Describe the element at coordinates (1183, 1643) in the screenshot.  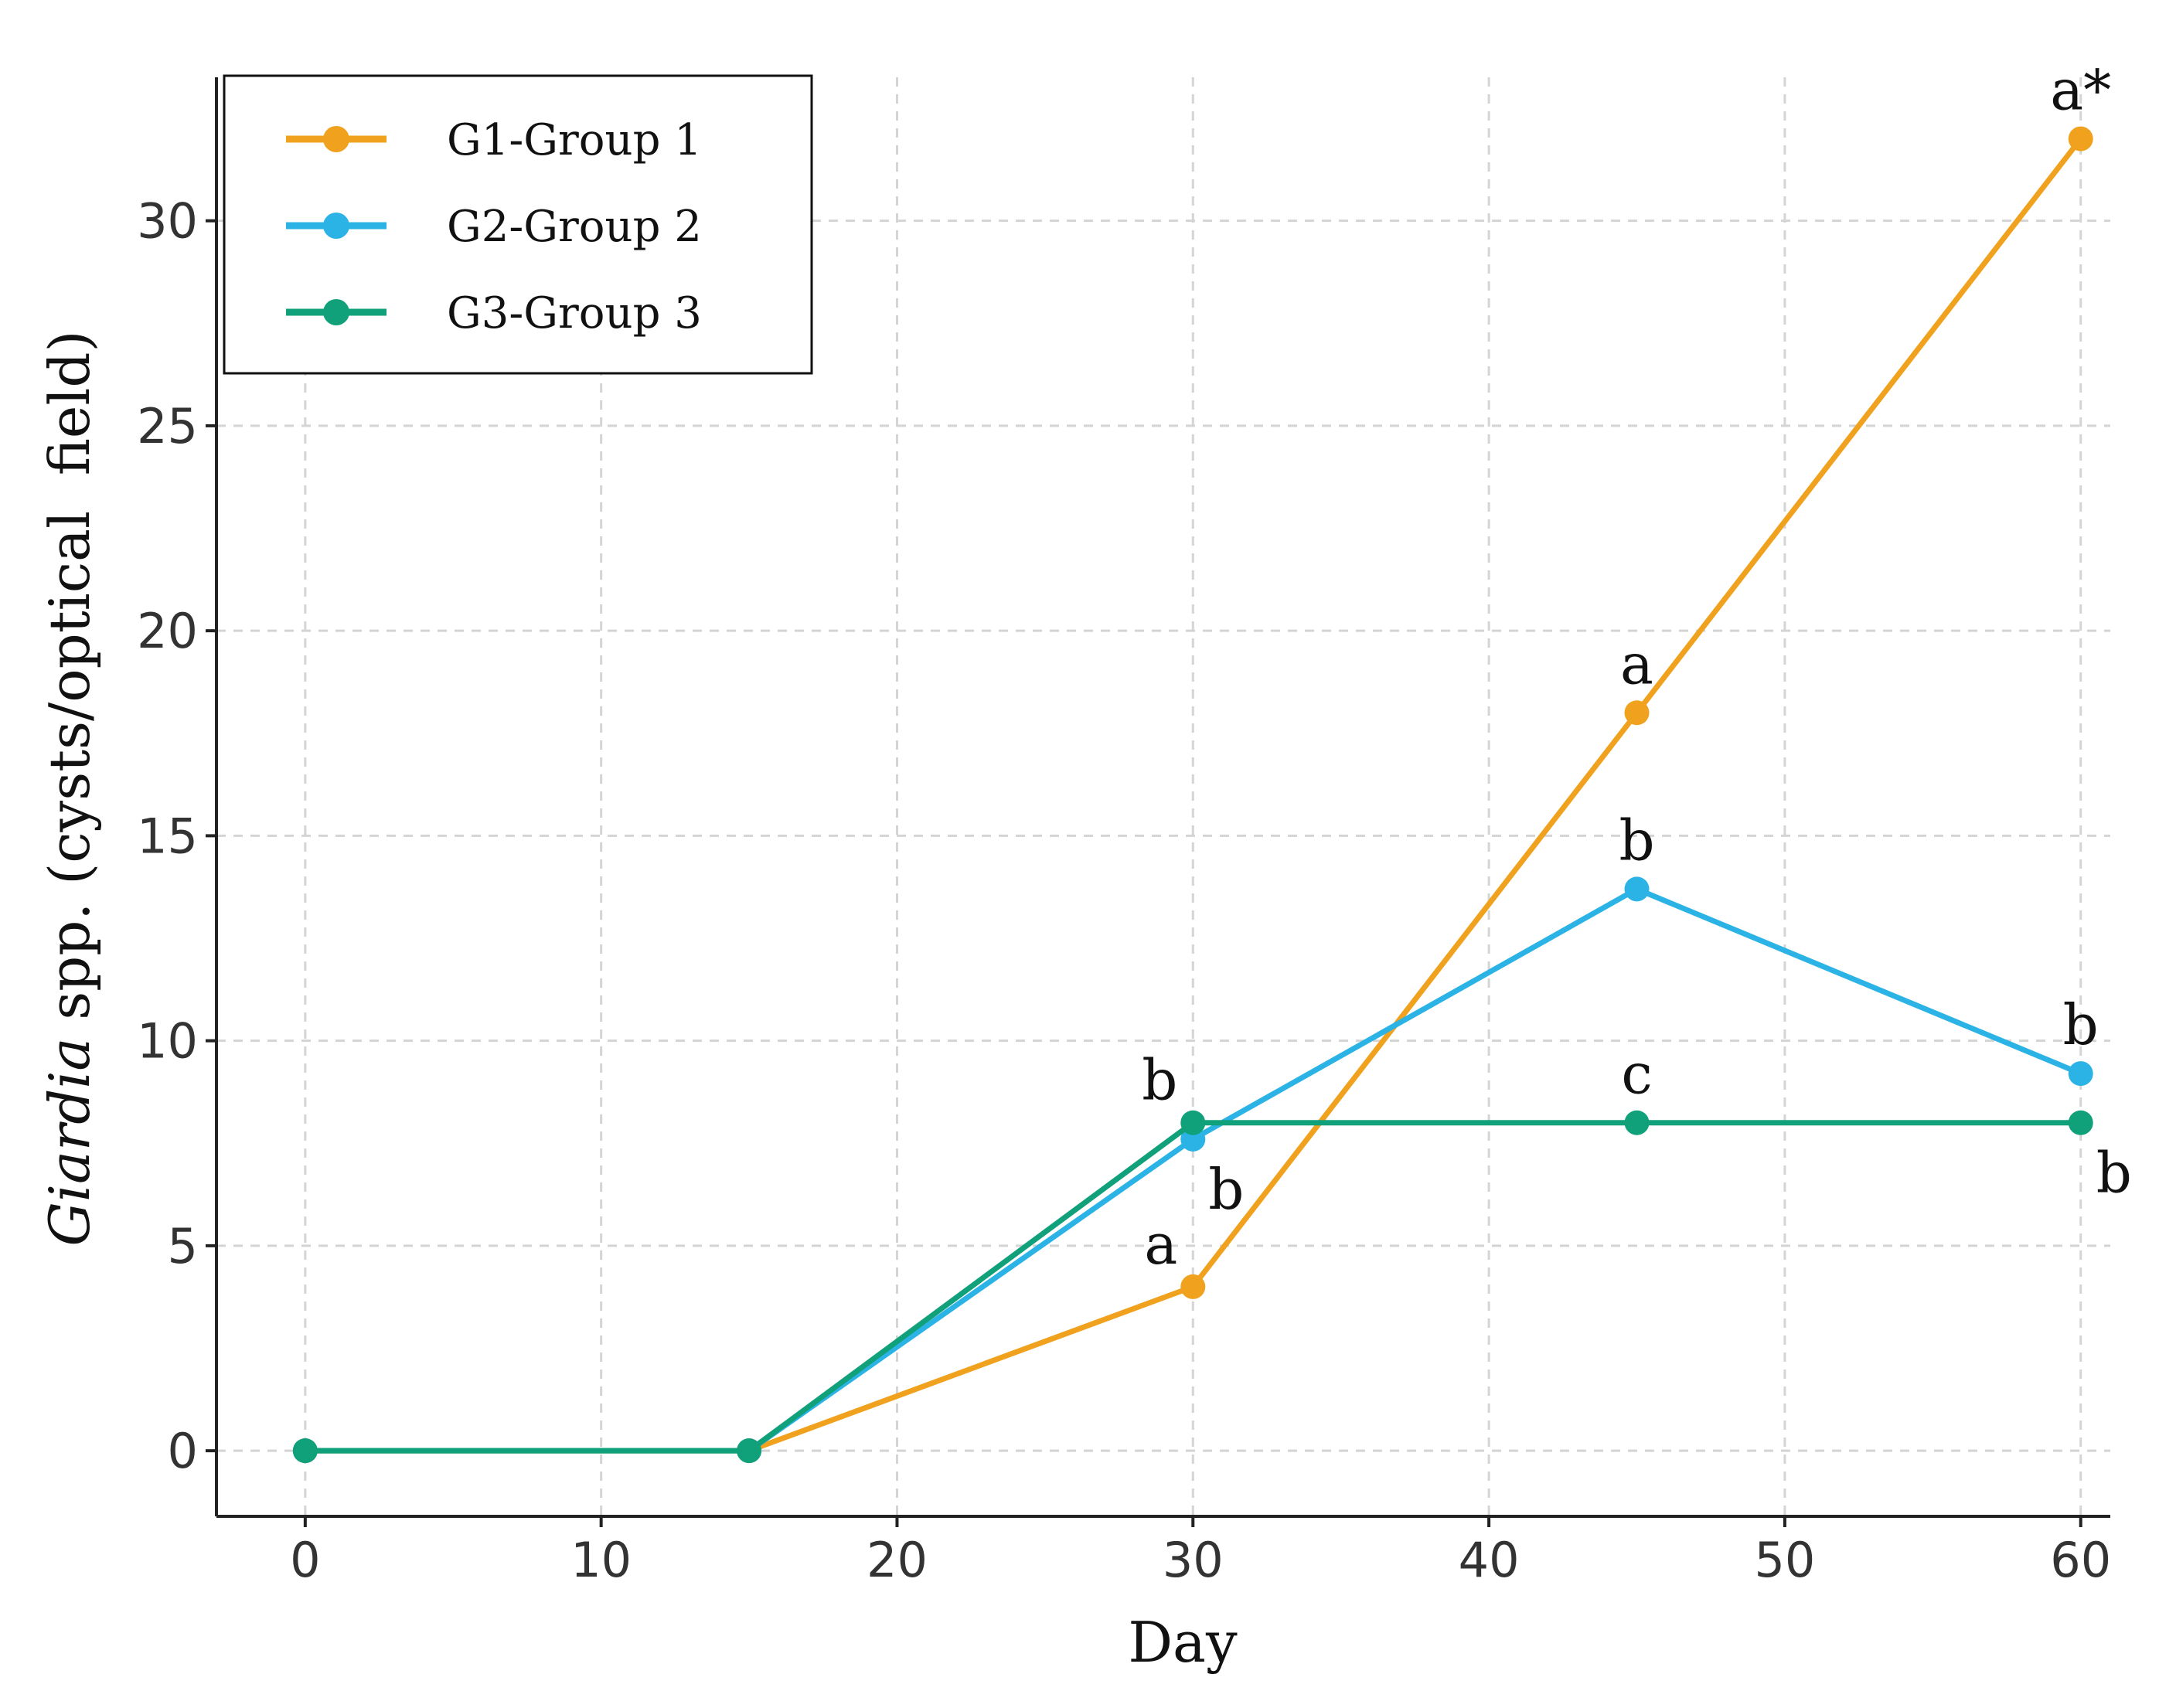
I see `x-axis-title: Day` at that location.